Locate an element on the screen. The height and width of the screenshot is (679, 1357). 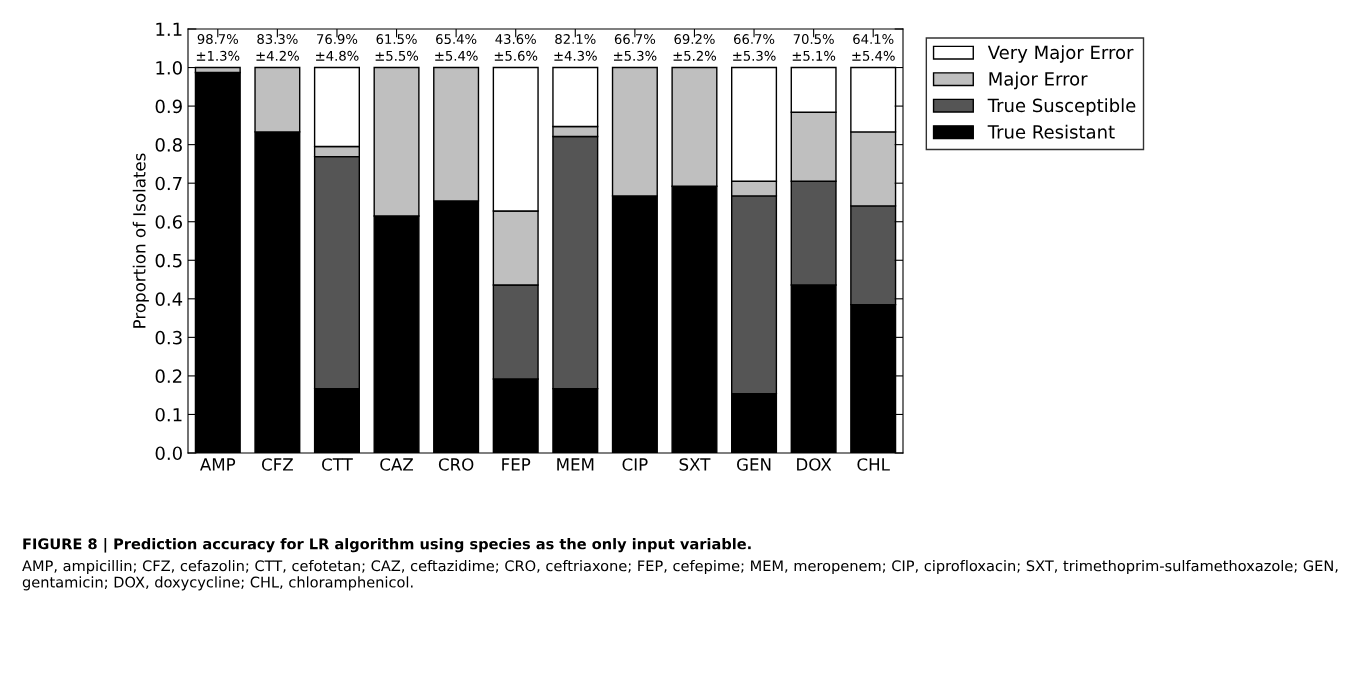
annotation: 69.2% ±5.2% is located at coordinates (695, 47).